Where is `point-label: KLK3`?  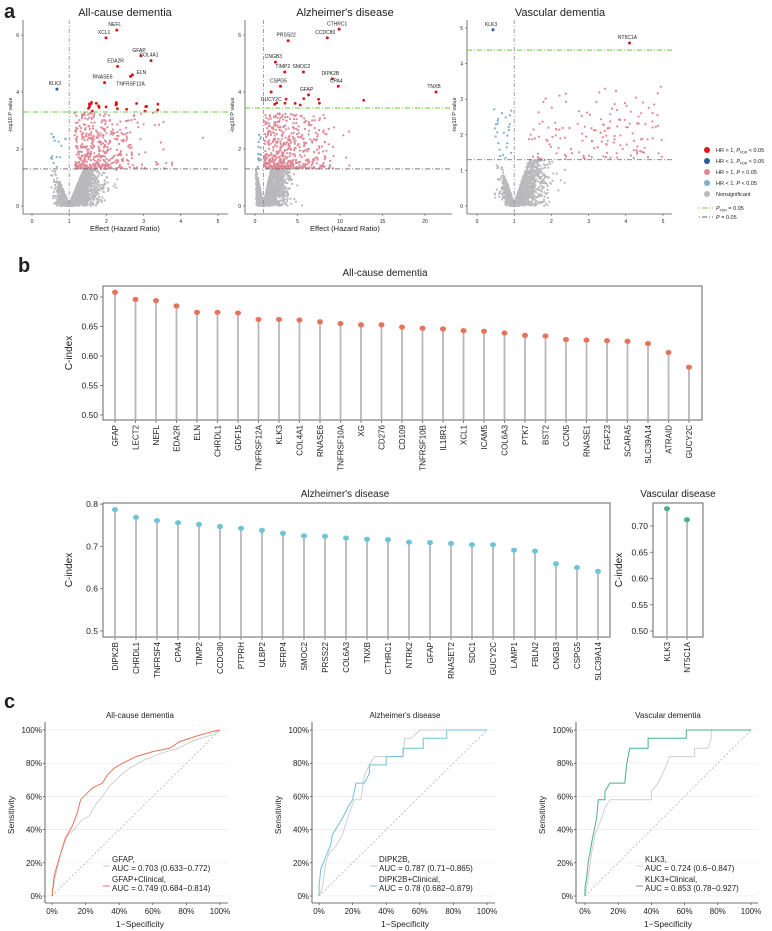
point-label: KLK3 is located at coordinates (55, 84).